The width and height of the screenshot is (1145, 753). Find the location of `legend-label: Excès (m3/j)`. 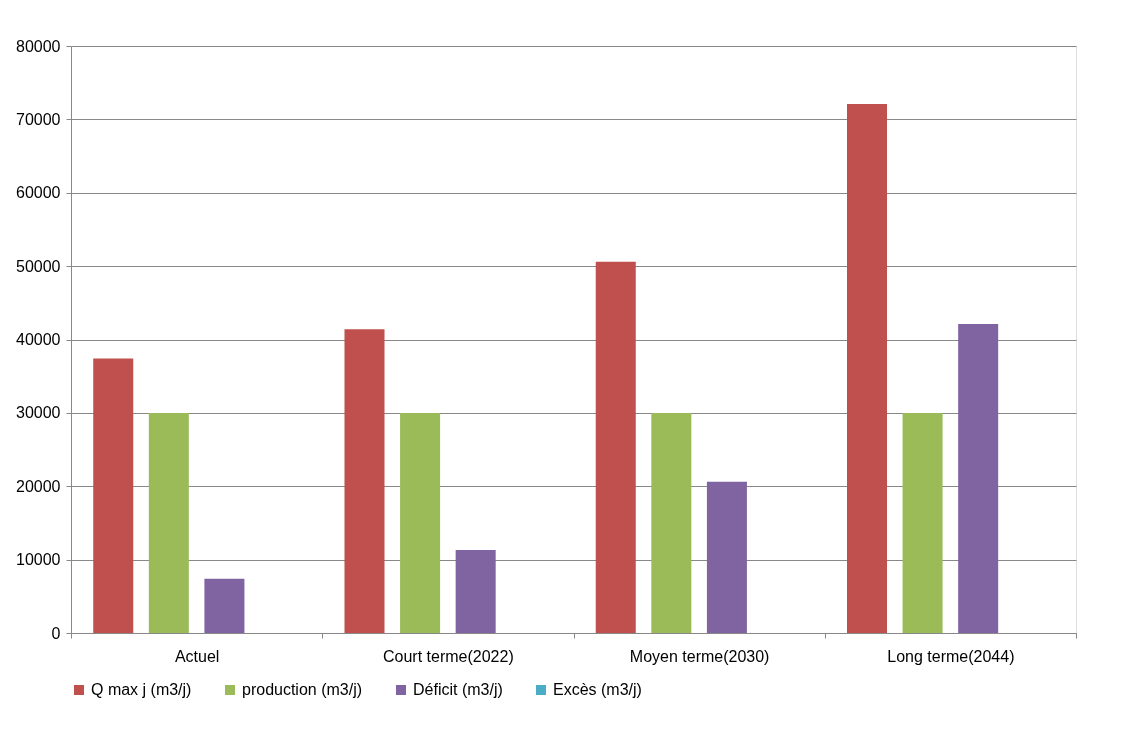

legend-label: Excès (m3/j) is located at coordinates (597, 689).